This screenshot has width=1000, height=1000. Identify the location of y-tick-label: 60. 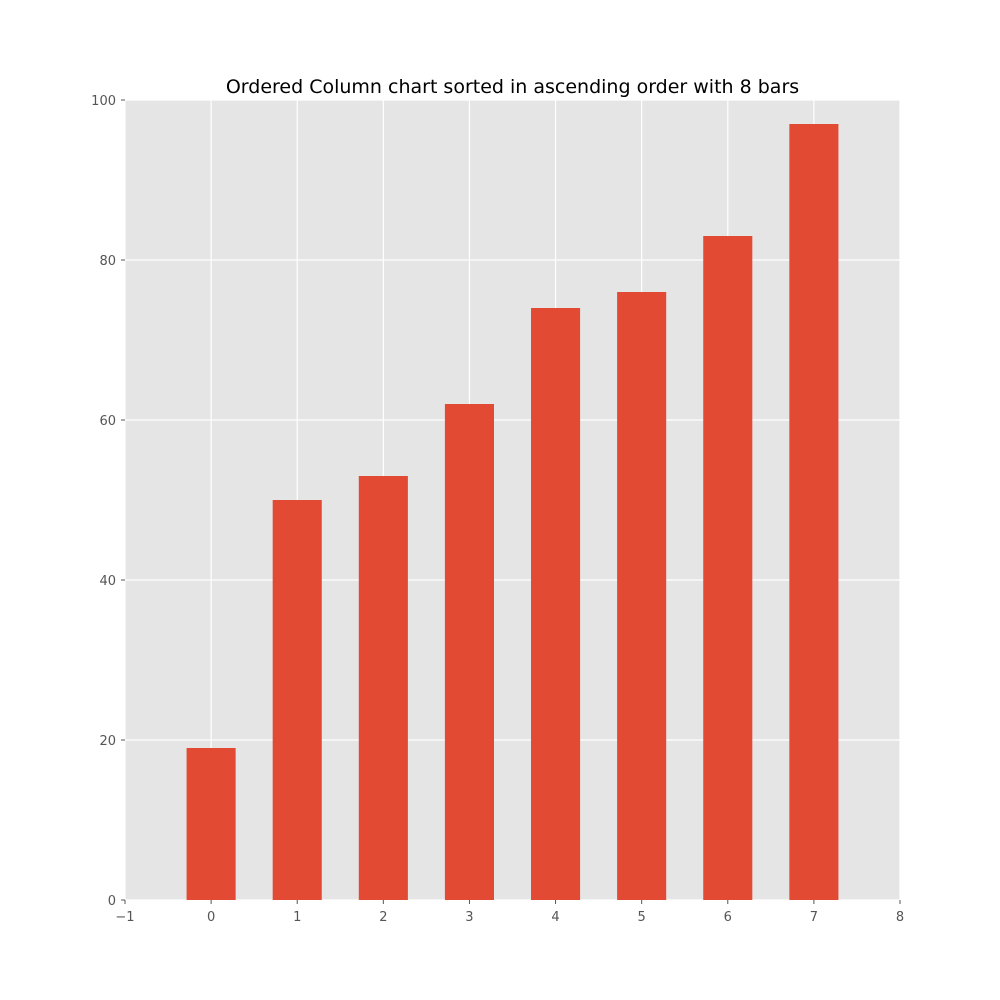
(107, 421).